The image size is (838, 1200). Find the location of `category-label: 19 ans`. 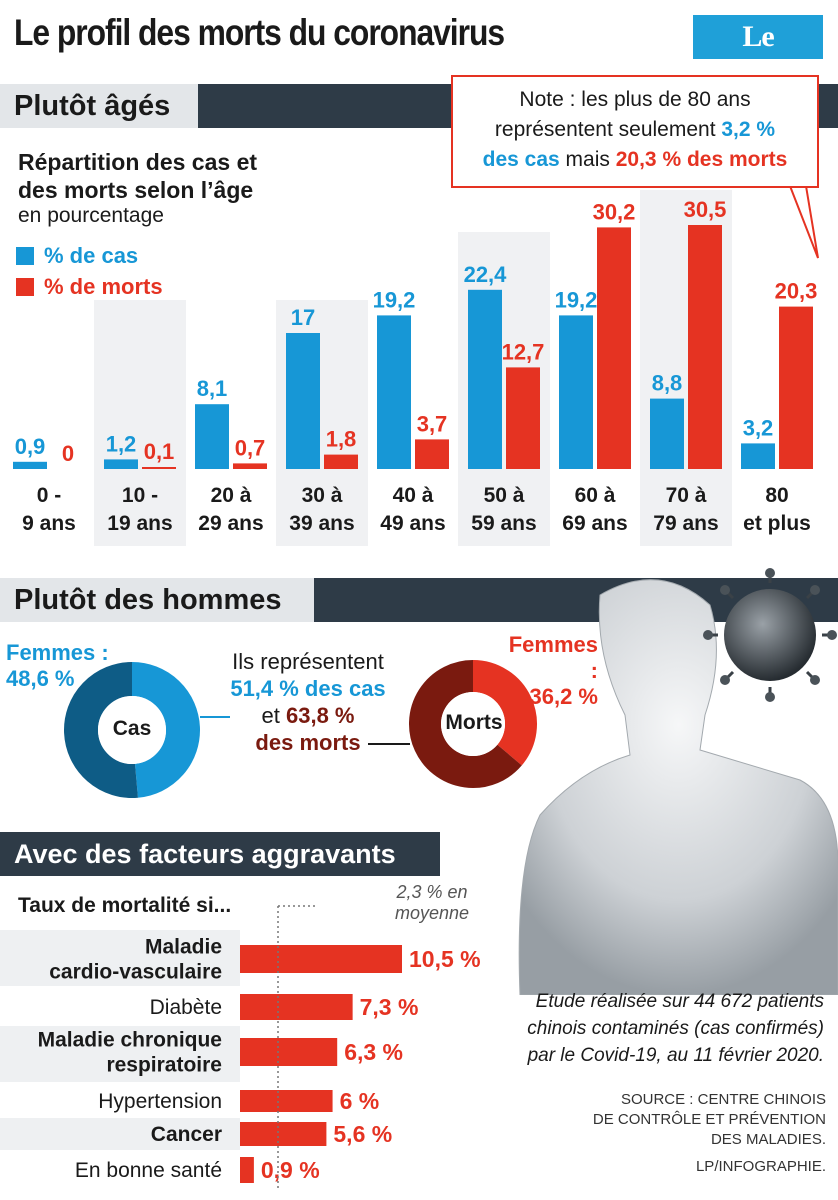

category-label: 19 ans is located at coordinates (139, 523).